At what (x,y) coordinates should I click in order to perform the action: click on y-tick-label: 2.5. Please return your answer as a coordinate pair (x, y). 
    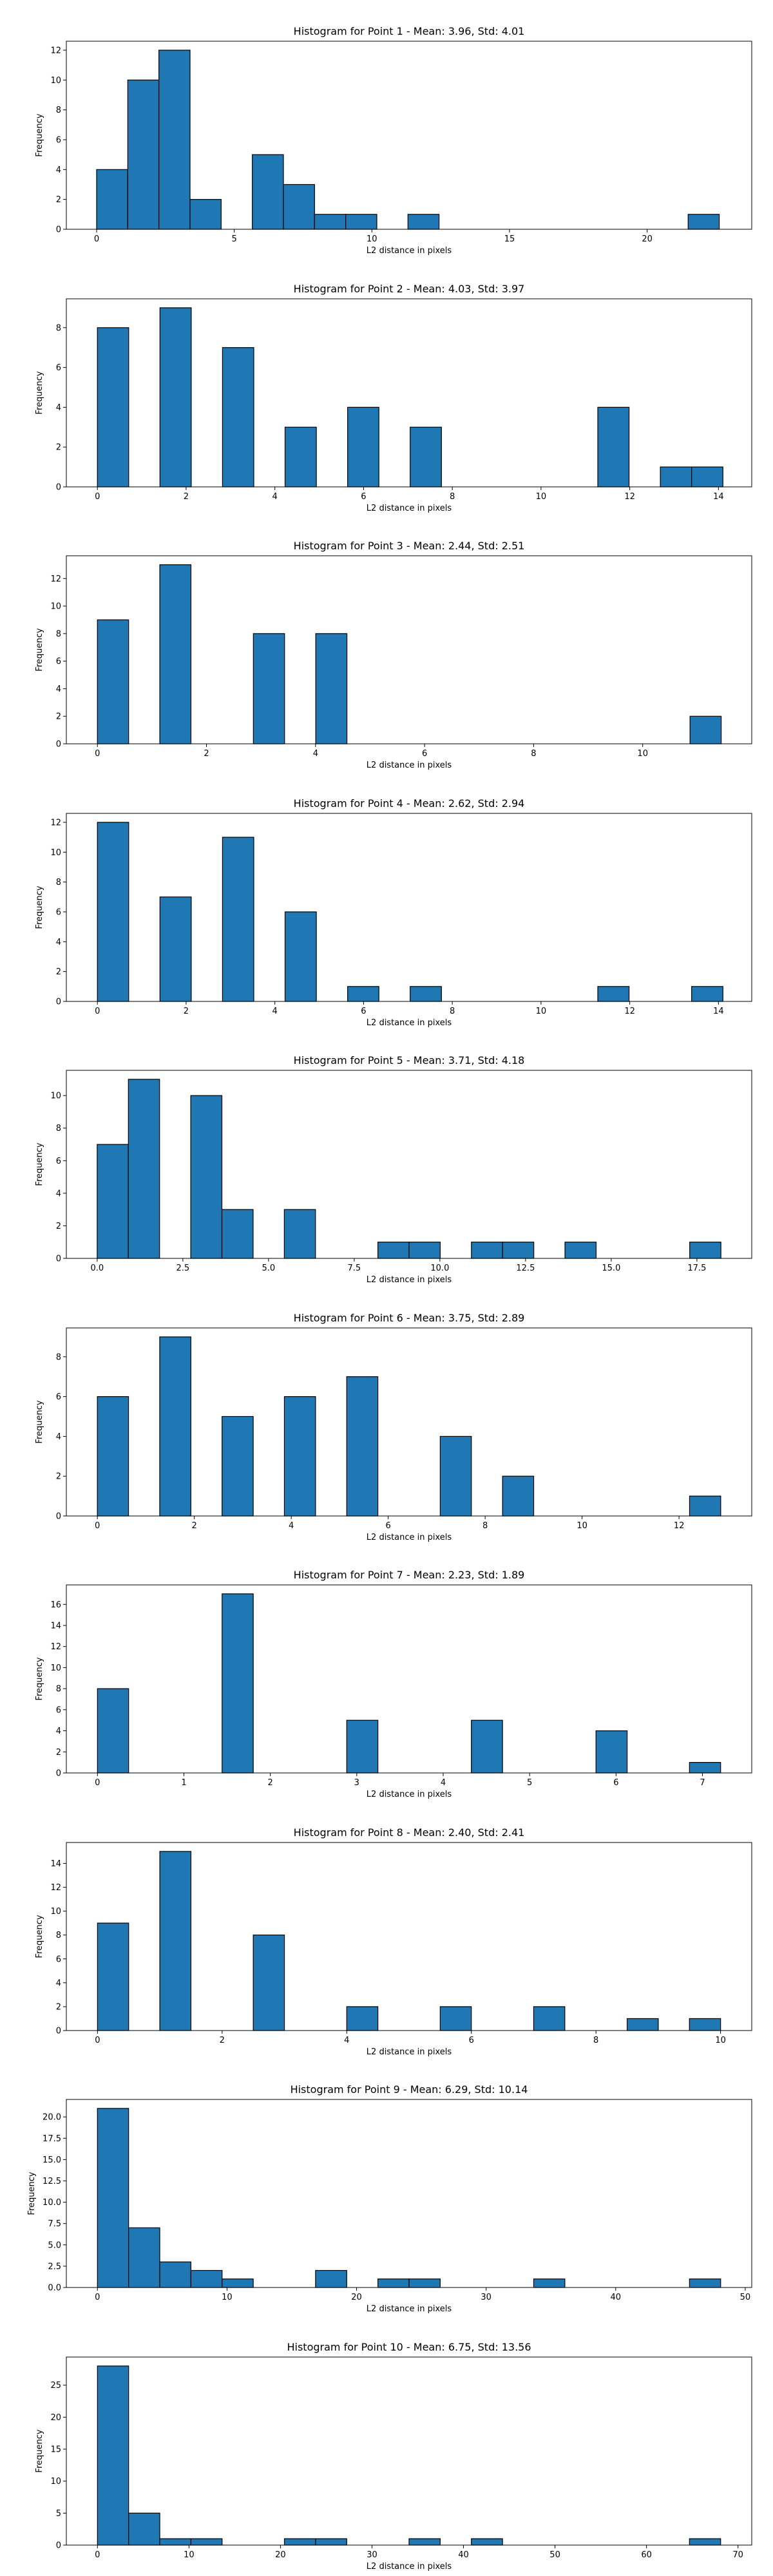
    Looking at the image, I should click on (54, 2266).